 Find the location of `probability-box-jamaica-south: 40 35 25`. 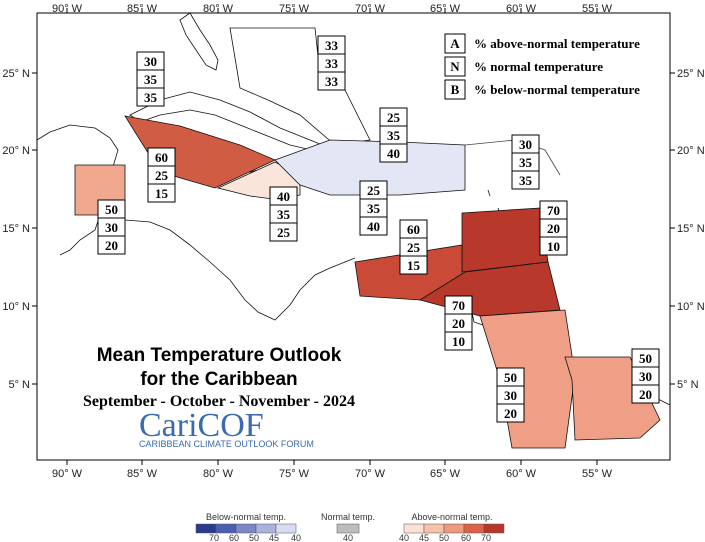

probability-box-jamaica-south: 40 35 25 is located at coordinates (283, 214).